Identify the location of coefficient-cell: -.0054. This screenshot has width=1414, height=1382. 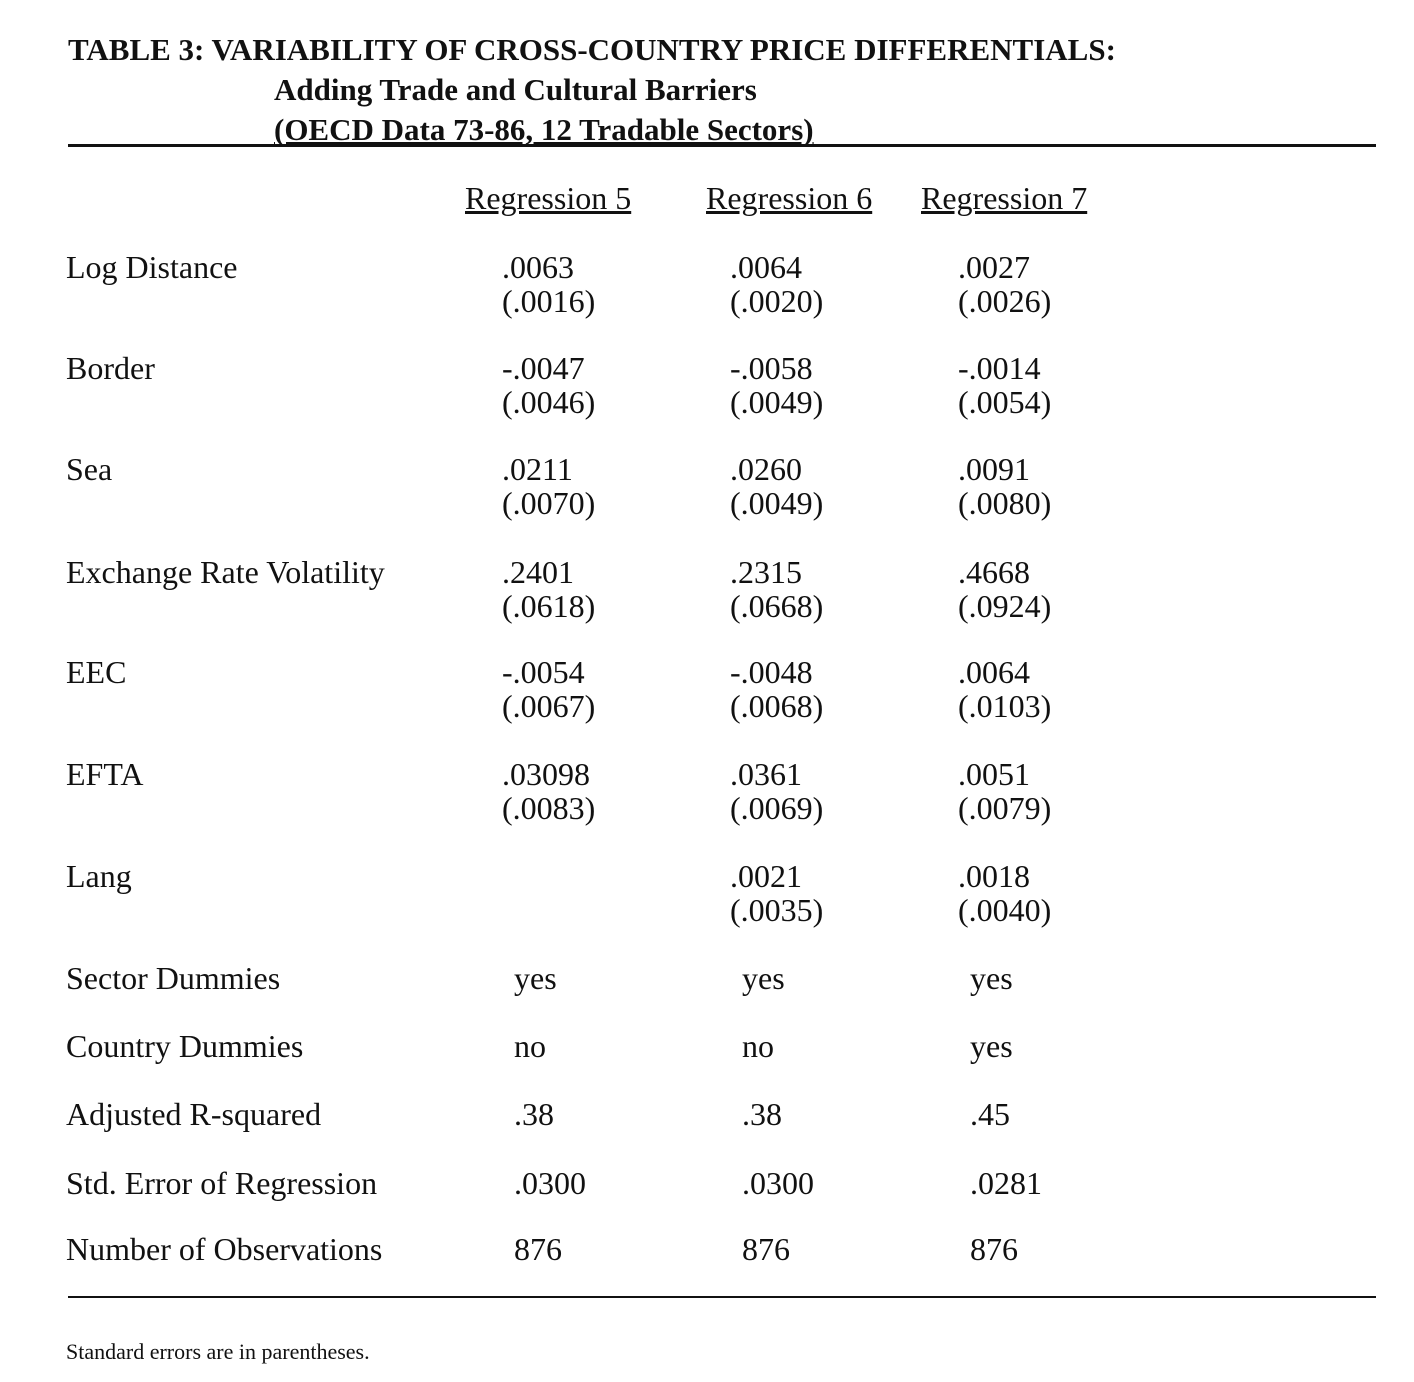
(543, 672).